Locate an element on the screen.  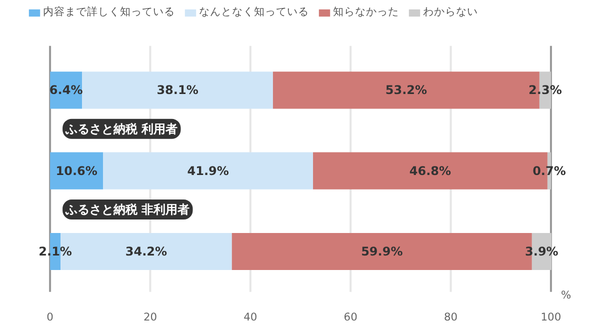
data-label: 46.8% is located at coordinates (430, 171).